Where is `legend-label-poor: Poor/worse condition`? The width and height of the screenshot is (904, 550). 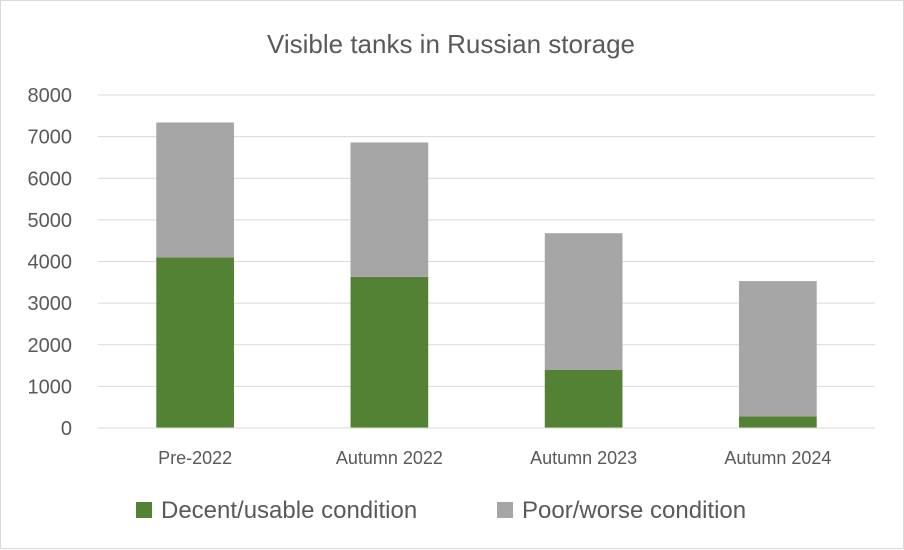 legend-label-poor: Poor/worse condition is located at coordinates (634, 510).